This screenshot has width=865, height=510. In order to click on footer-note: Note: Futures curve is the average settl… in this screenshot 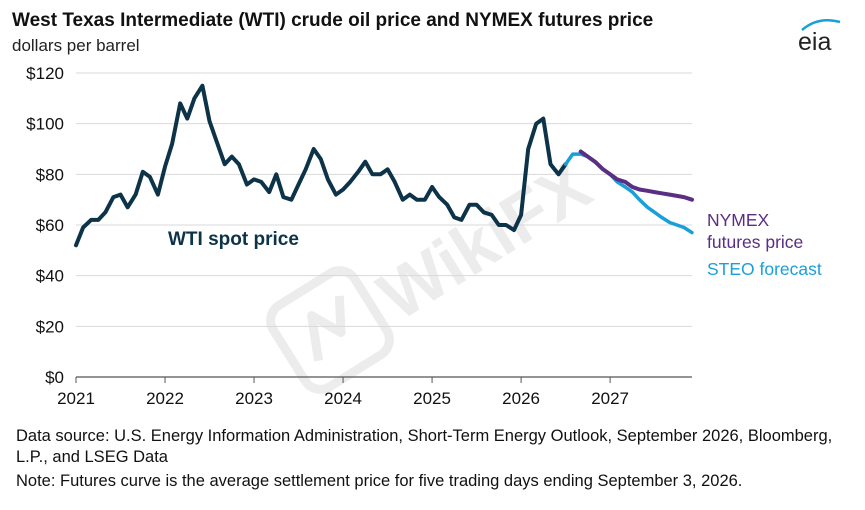, I will do `click(379, 481)`.